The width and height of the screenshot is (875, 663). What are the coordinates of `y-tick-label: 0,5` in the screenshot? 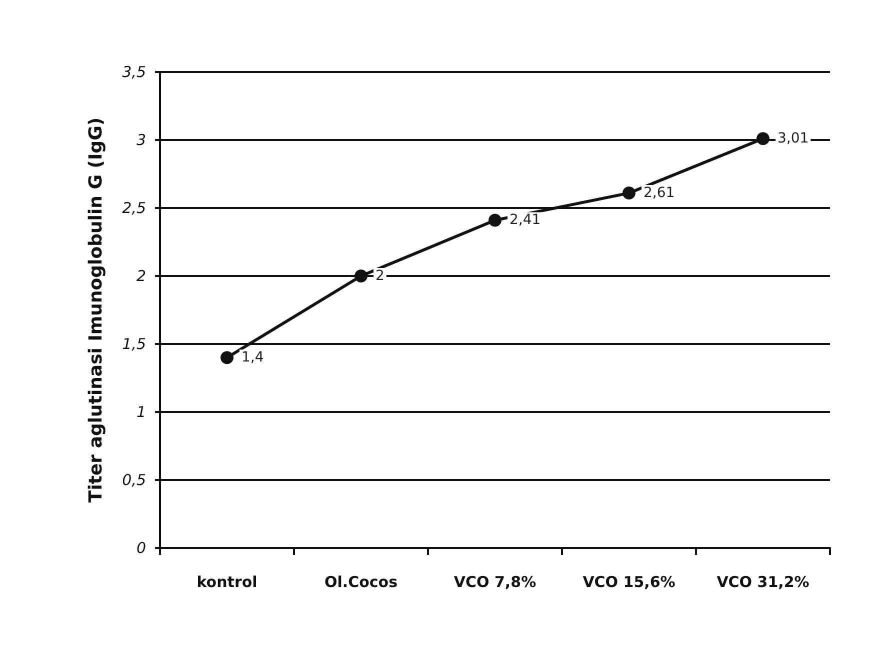 It's located at (134, 480).